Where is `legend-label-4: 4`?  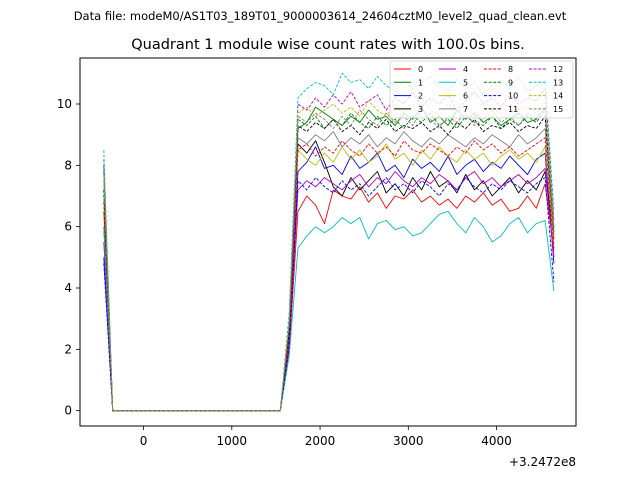 legend-label-4: 4 is located at coordinates (465, 69).